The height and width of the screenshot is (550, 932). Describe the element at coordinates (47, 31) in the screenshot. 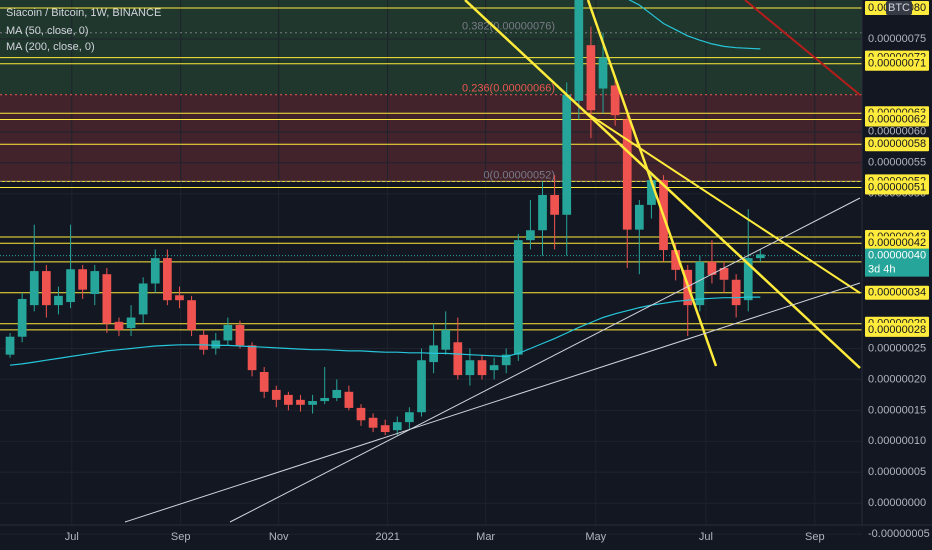

I see `legend-entry: MA (50, close, 0)` at that location.